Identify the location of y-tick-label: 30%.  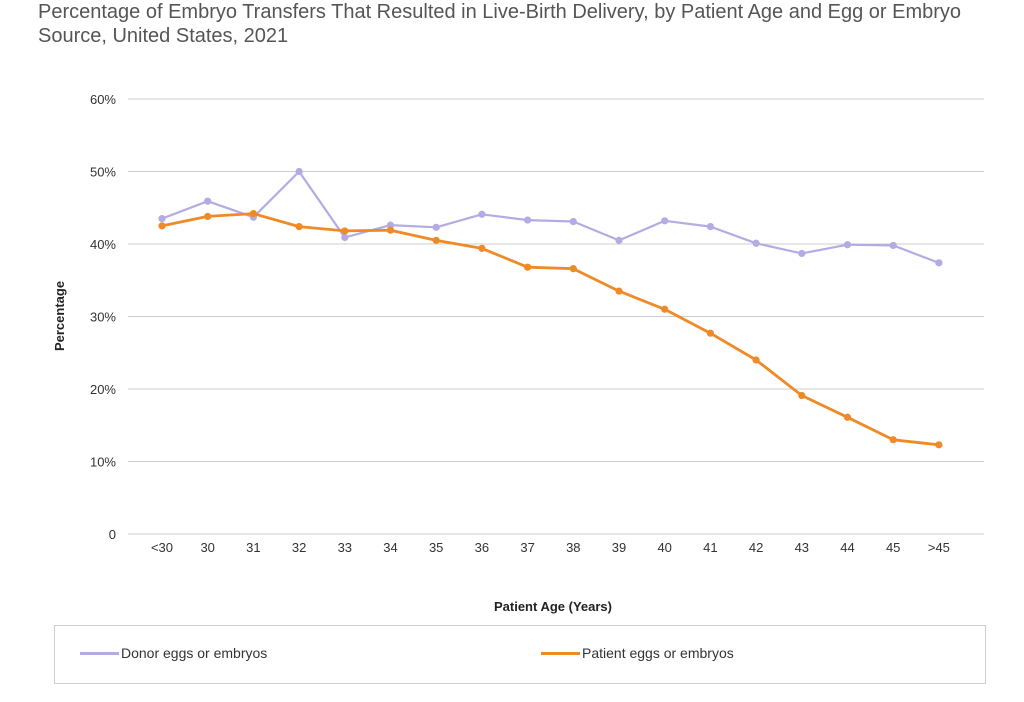
(103, 317).